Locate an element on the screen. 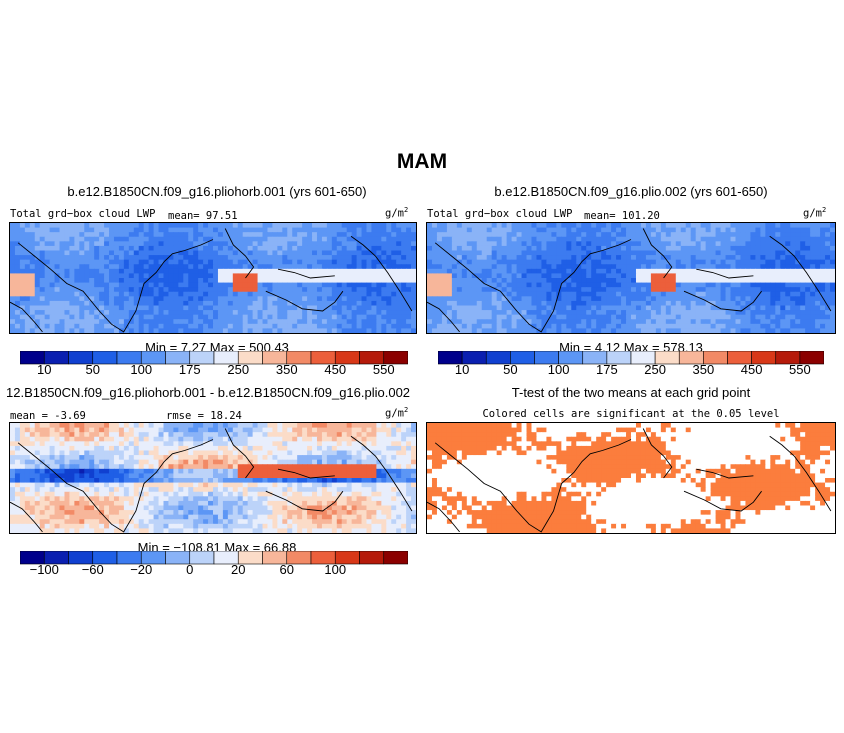  figure-title: MAM is located at coordinates (422, 161).